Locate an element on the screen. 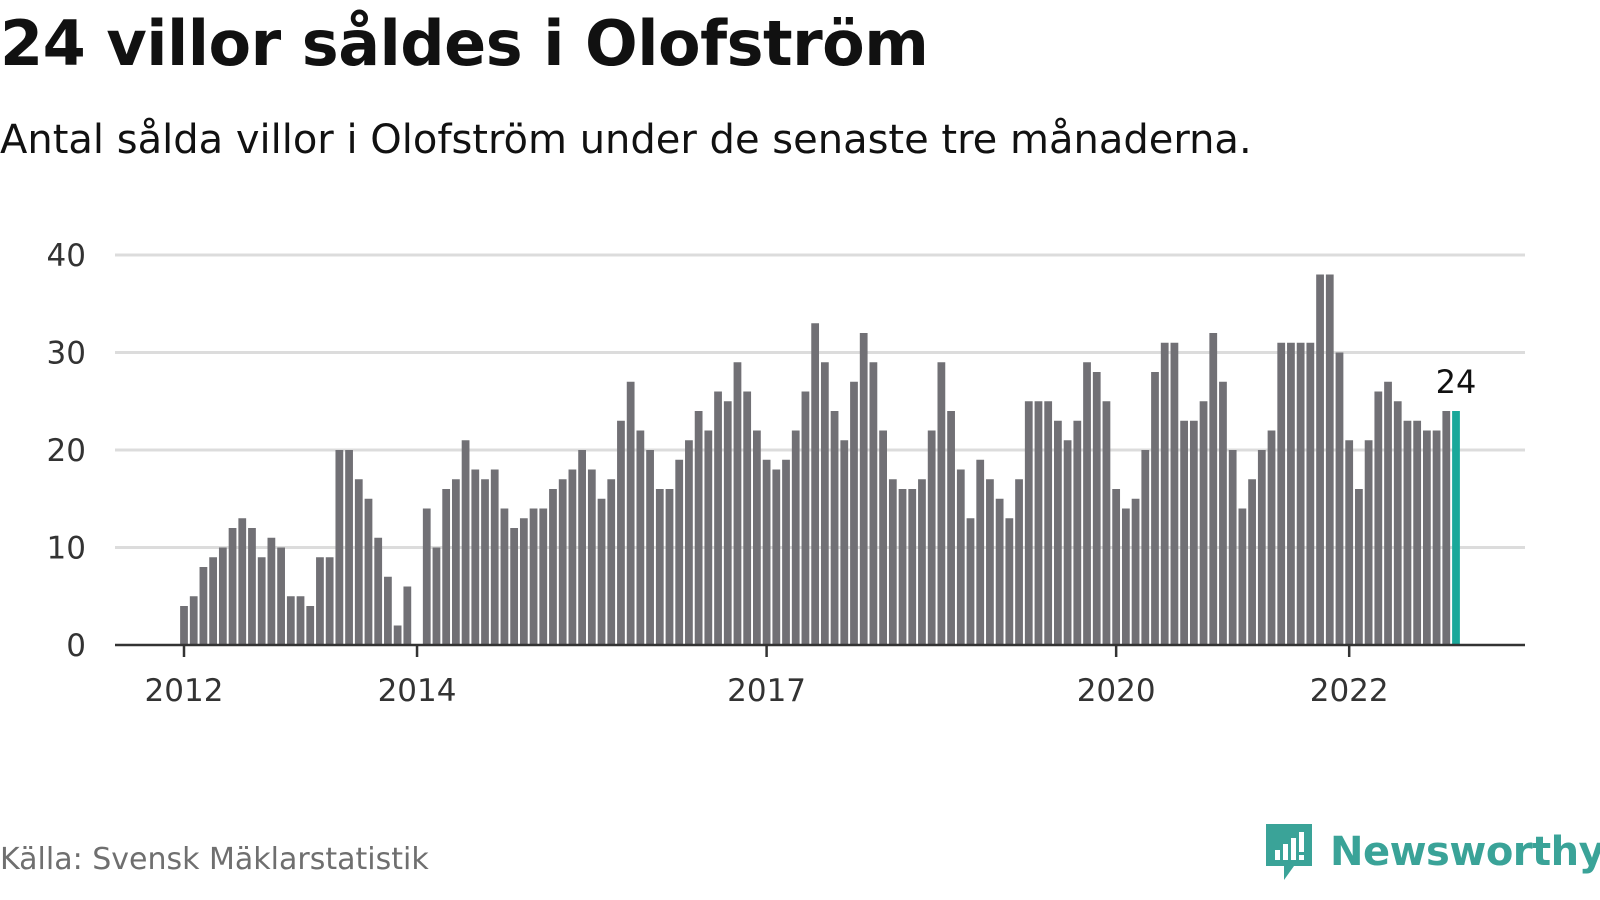  brand-logo: Newsworthy is located at coordinates (1431, 852).